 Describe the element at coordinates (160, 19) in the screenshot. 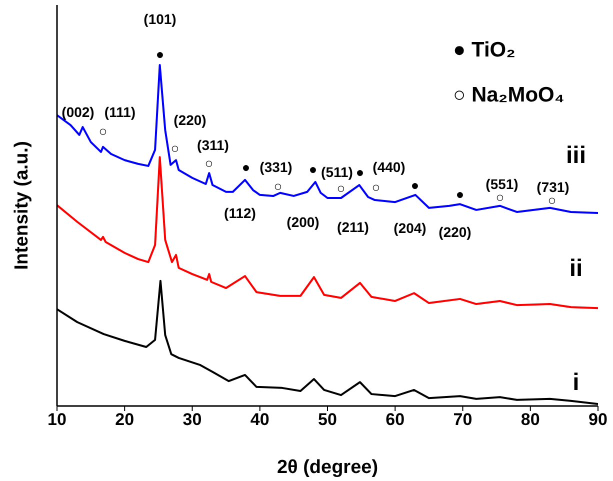

I see `text: (101)` at that location.